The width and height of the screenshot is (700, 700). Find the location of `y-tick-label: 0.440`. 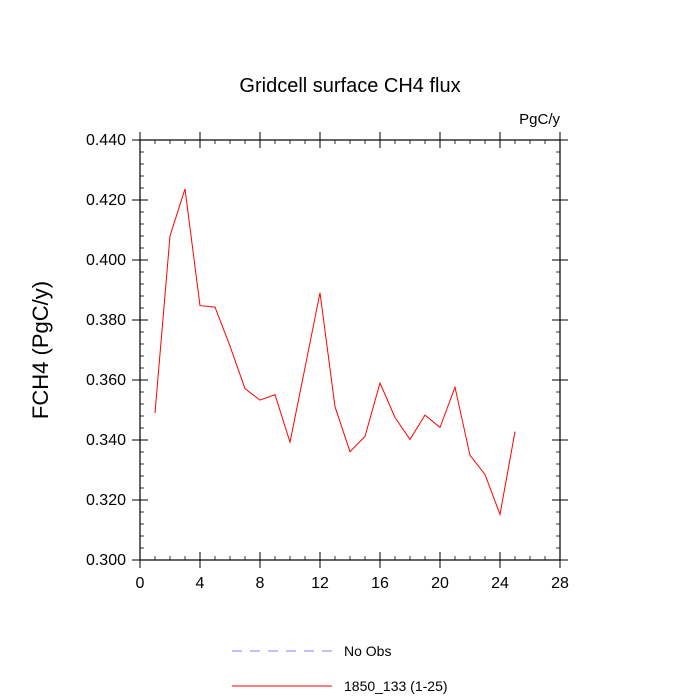

y-tick-label: 0.440 is located at coordinates (106, 140).